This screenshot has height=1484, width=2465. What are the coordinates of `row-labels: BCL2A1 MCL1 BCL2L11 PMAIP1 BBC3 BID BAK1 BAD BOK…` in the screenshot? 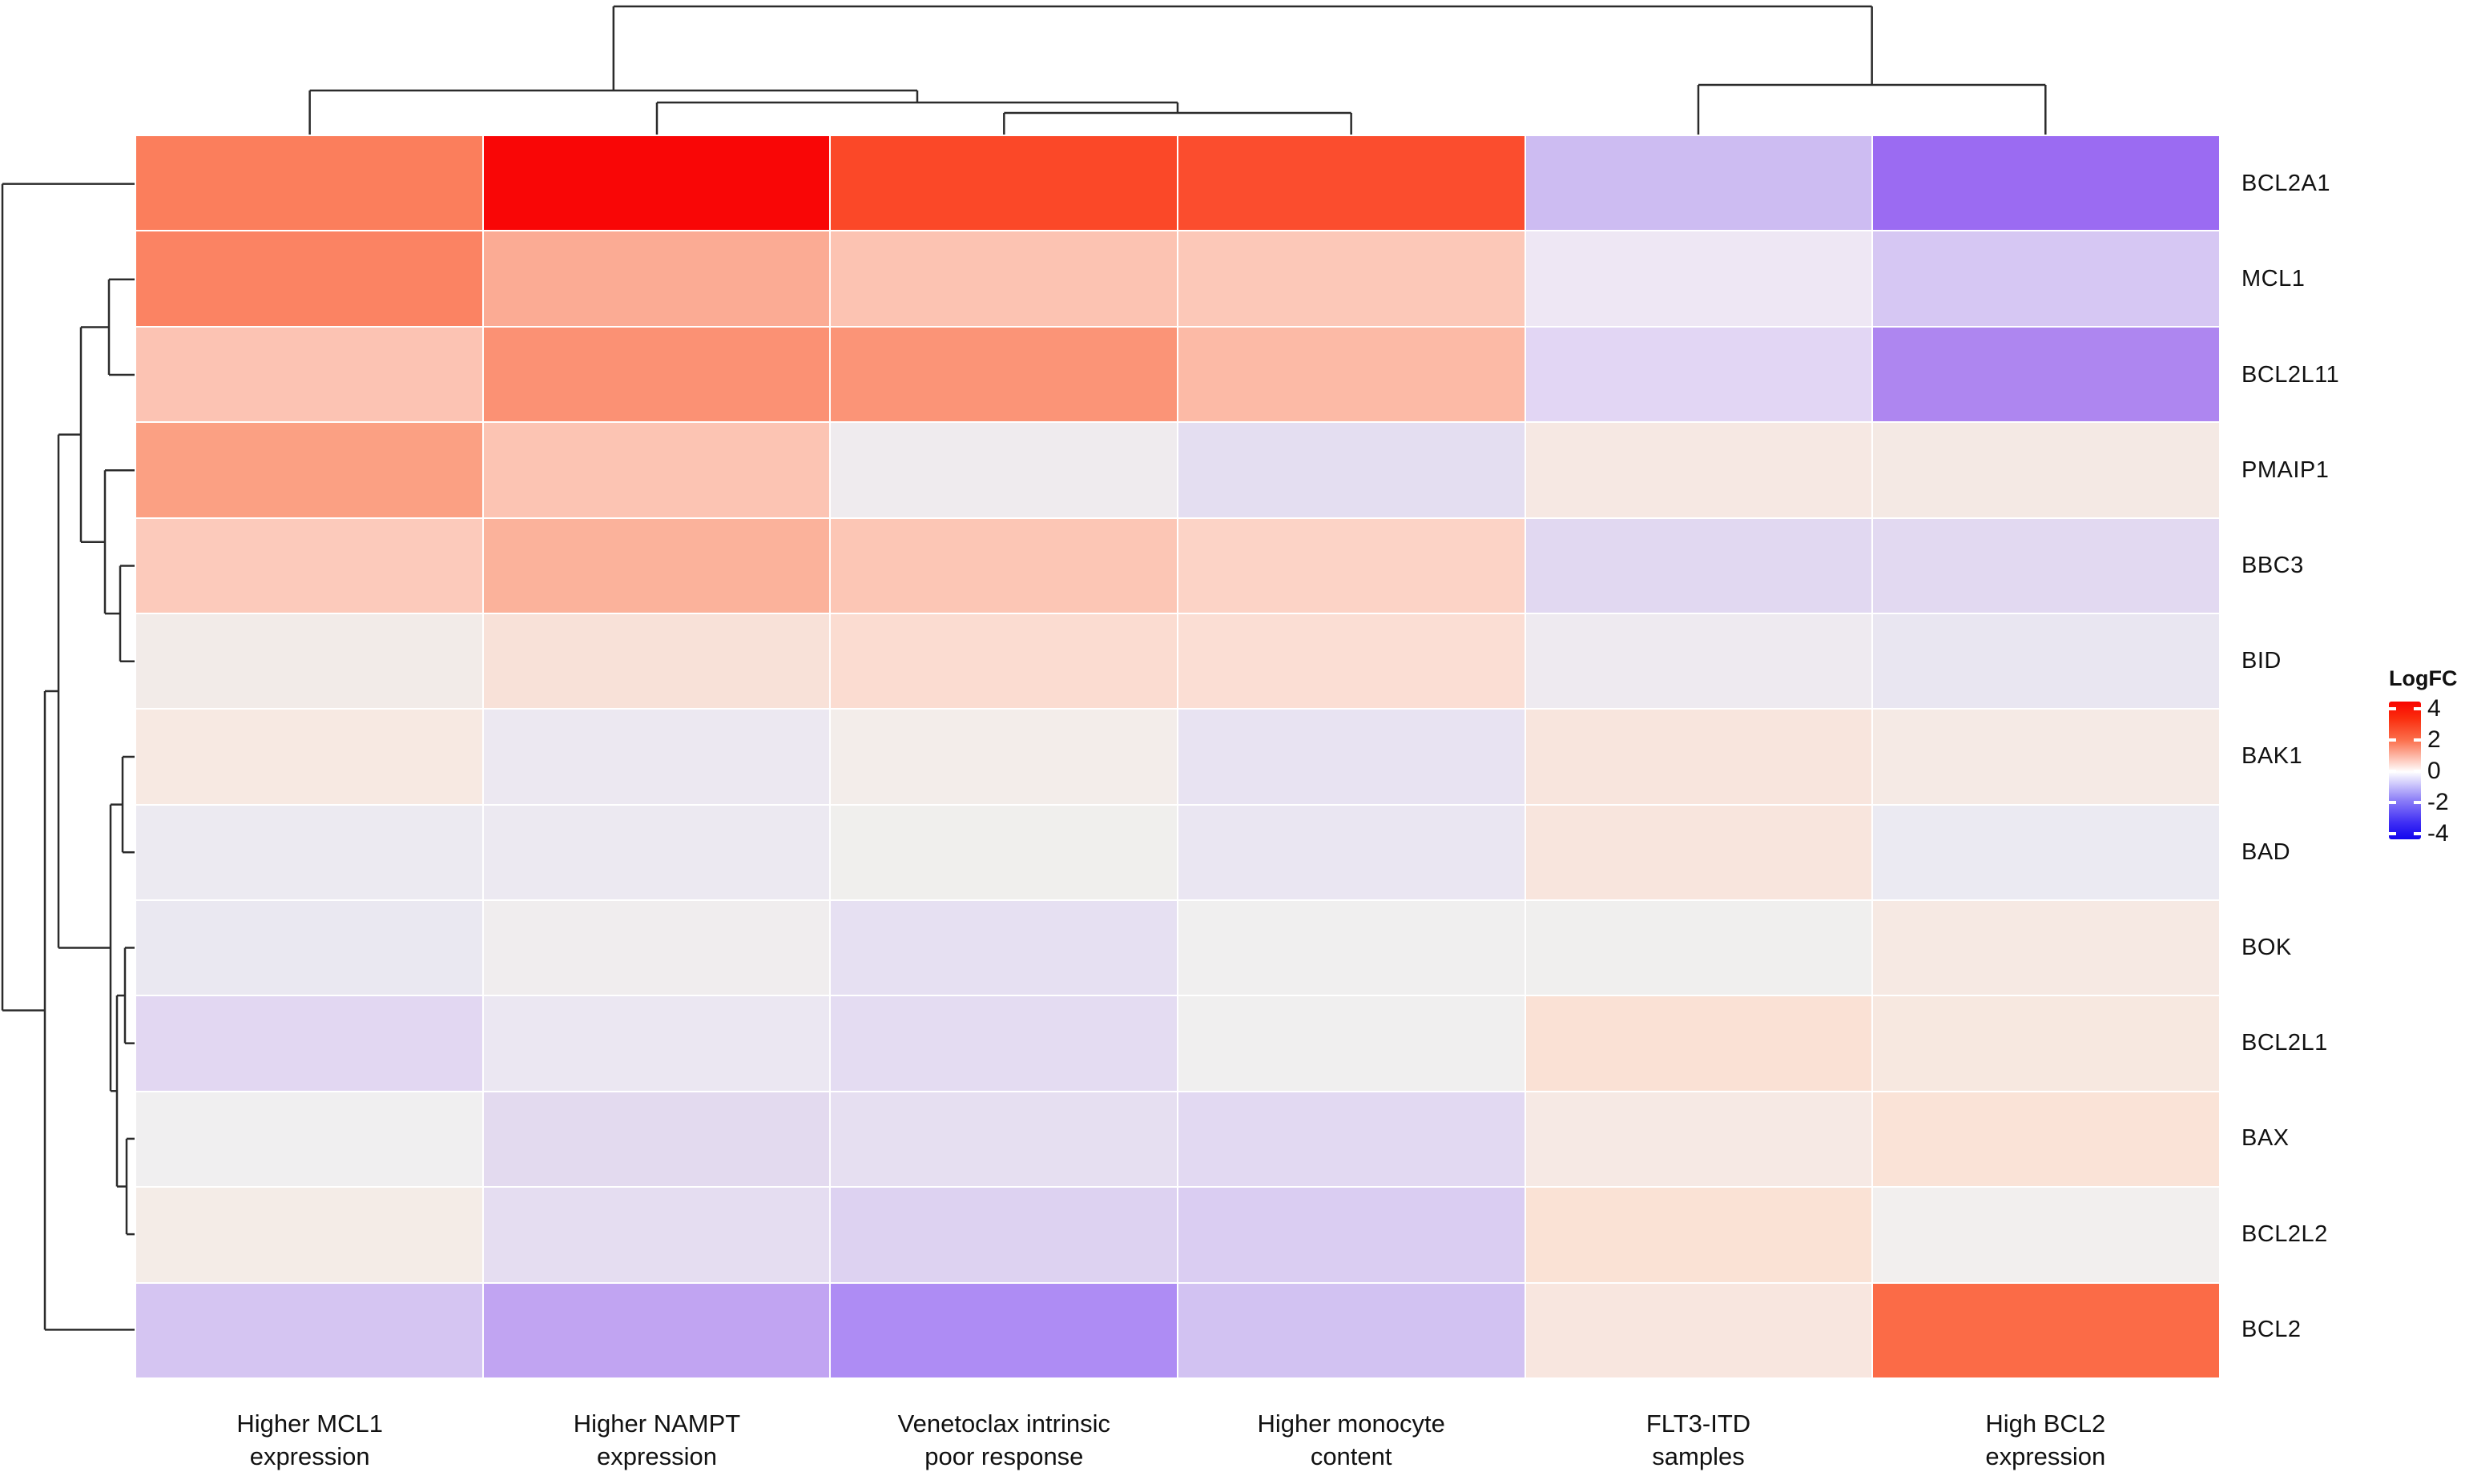 It's located at (2345, 756).